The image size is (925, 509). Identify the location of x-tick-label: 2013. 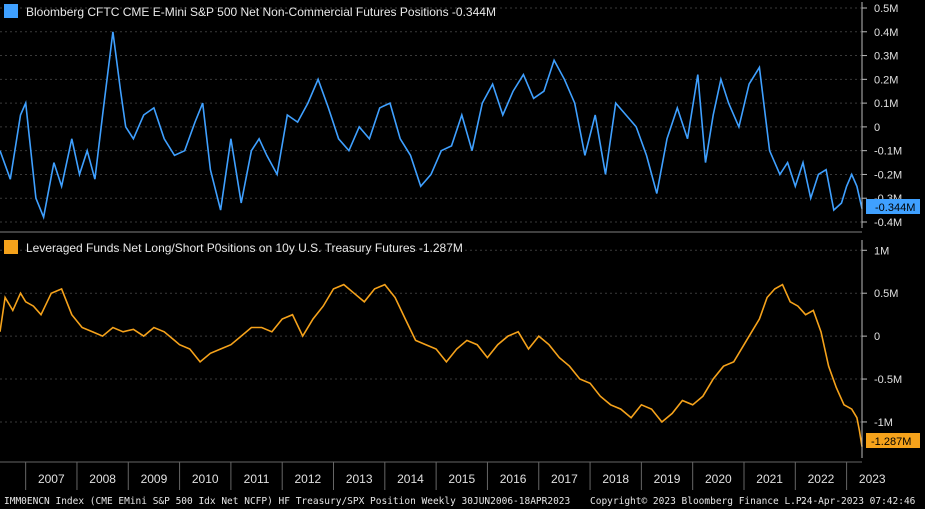
(359, 479).